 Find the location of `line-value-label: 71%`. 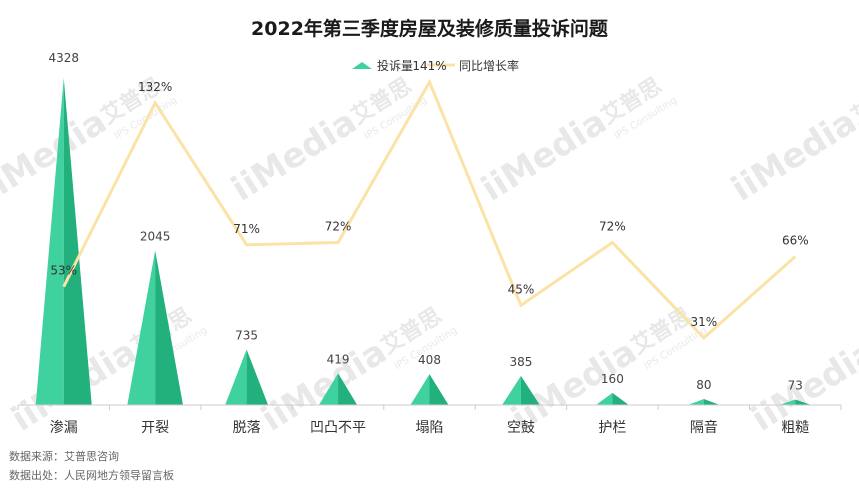

line-value-label: 71% is located at coordinates (246, 229).